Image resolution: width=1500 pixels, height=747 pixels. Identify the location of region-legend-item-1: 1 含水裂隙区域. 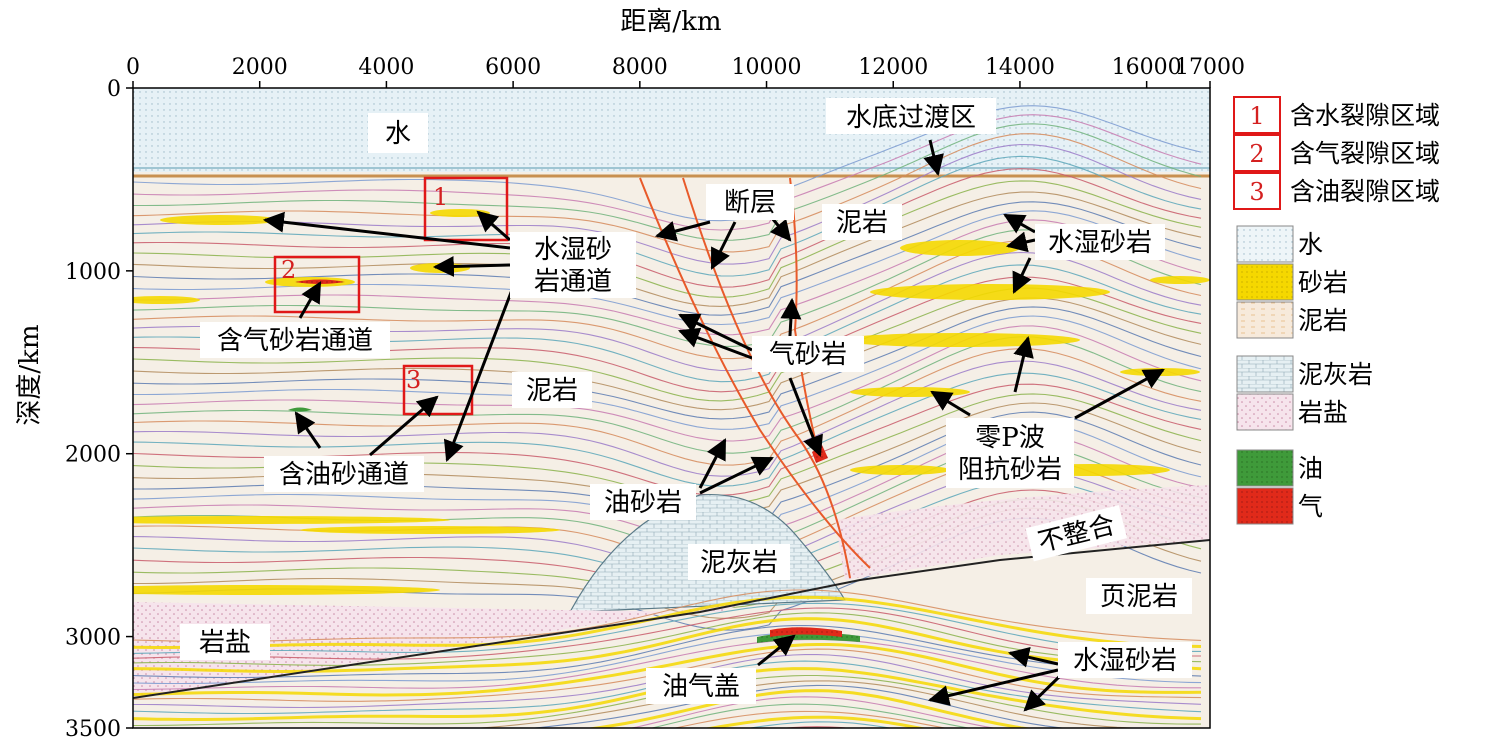
(1336, 115).